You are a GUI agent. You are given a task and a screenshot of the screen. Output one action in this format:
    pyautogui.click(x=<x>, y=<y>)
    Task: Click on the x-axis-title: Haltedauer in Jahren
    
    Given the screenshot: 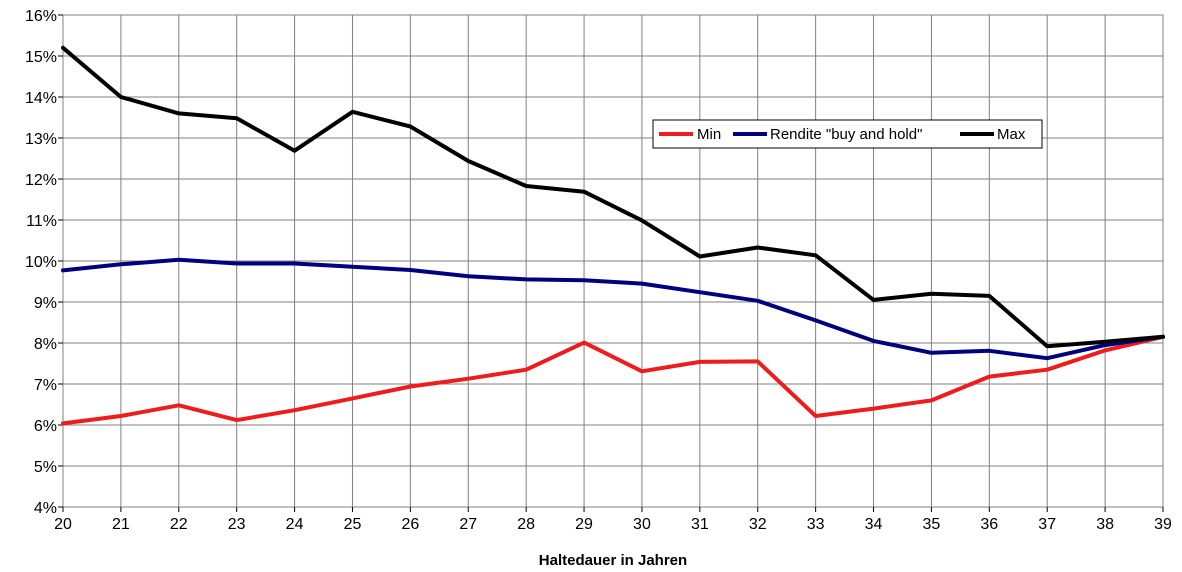 What is the action you would take?
    pyautogui.click(x=613, y=560)
    